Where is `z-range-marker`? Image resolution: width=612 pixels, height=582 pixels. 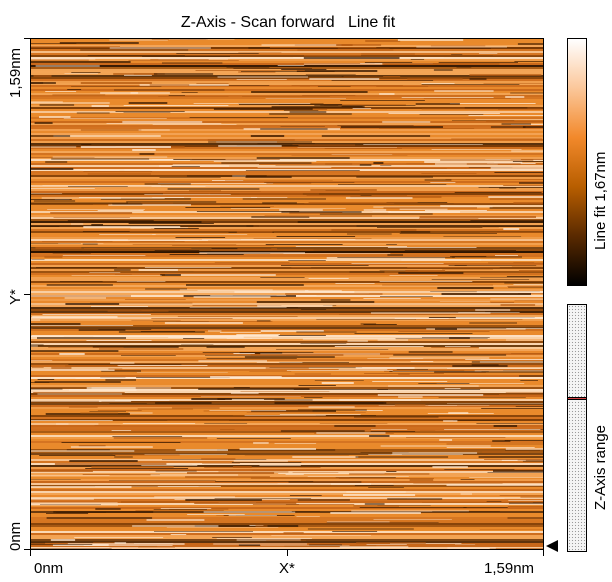
z-range-marker is located at coordinates (577, 398).